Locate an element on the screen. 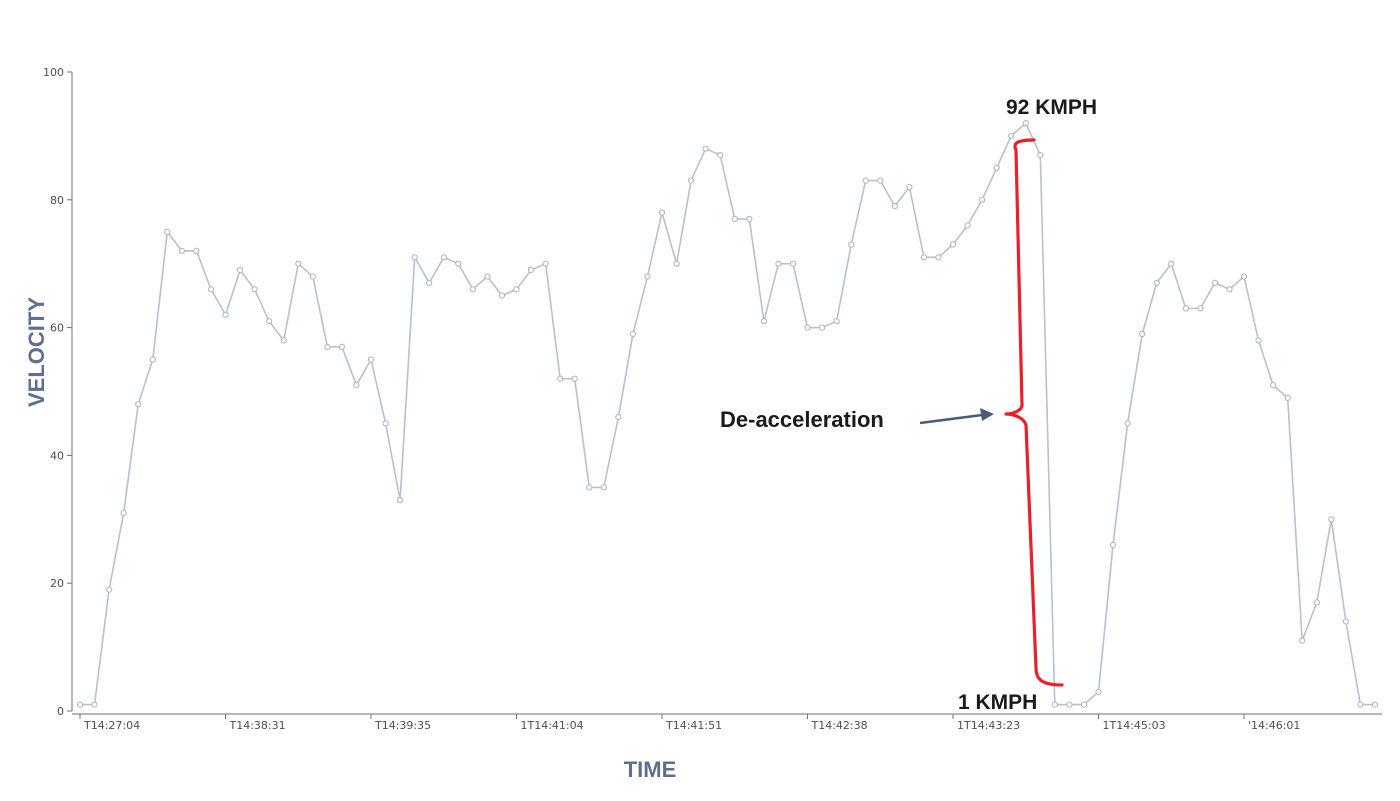 This screenshot has width=1400, height=801. x-tick-label: T14:42:38 is located at coordinates (839, 725).